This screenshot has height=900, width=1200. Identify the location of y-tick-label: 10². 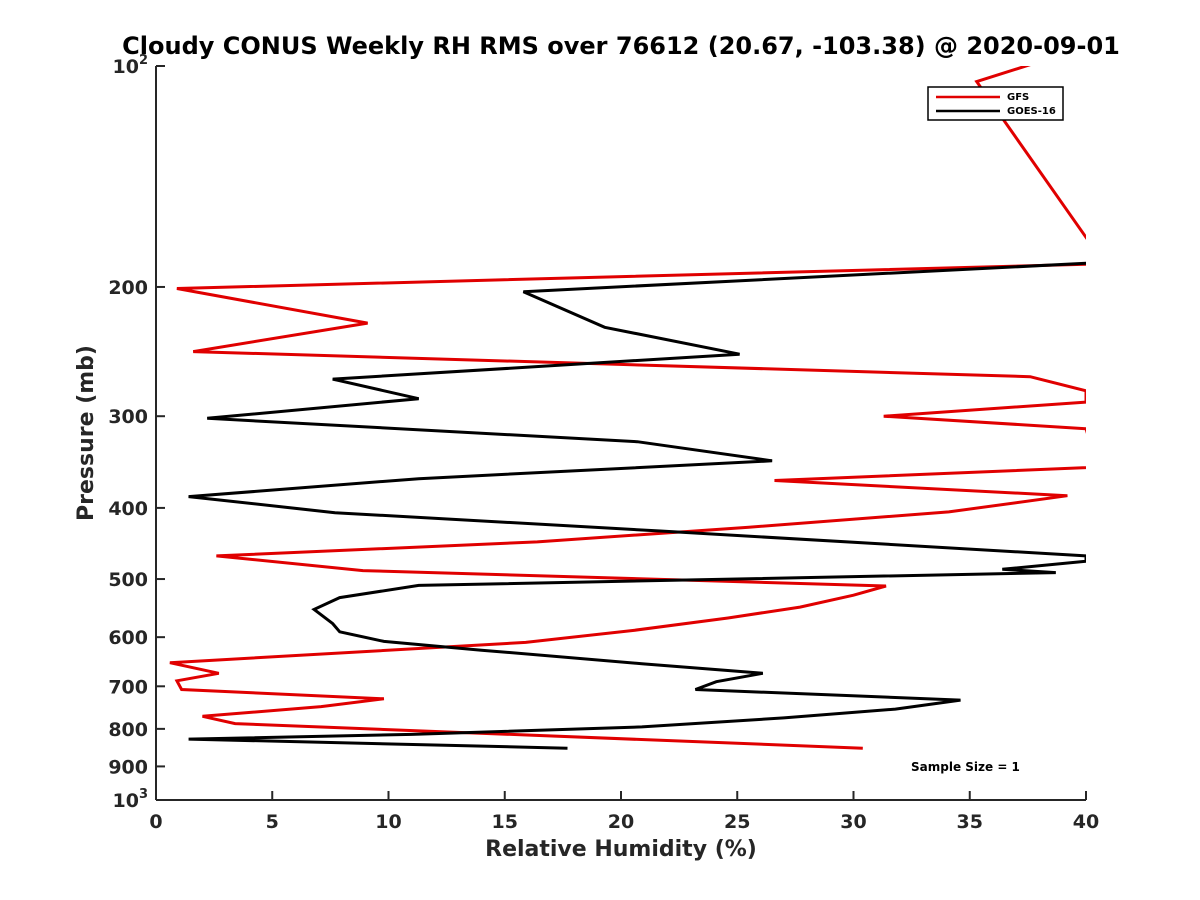
(131, 65).